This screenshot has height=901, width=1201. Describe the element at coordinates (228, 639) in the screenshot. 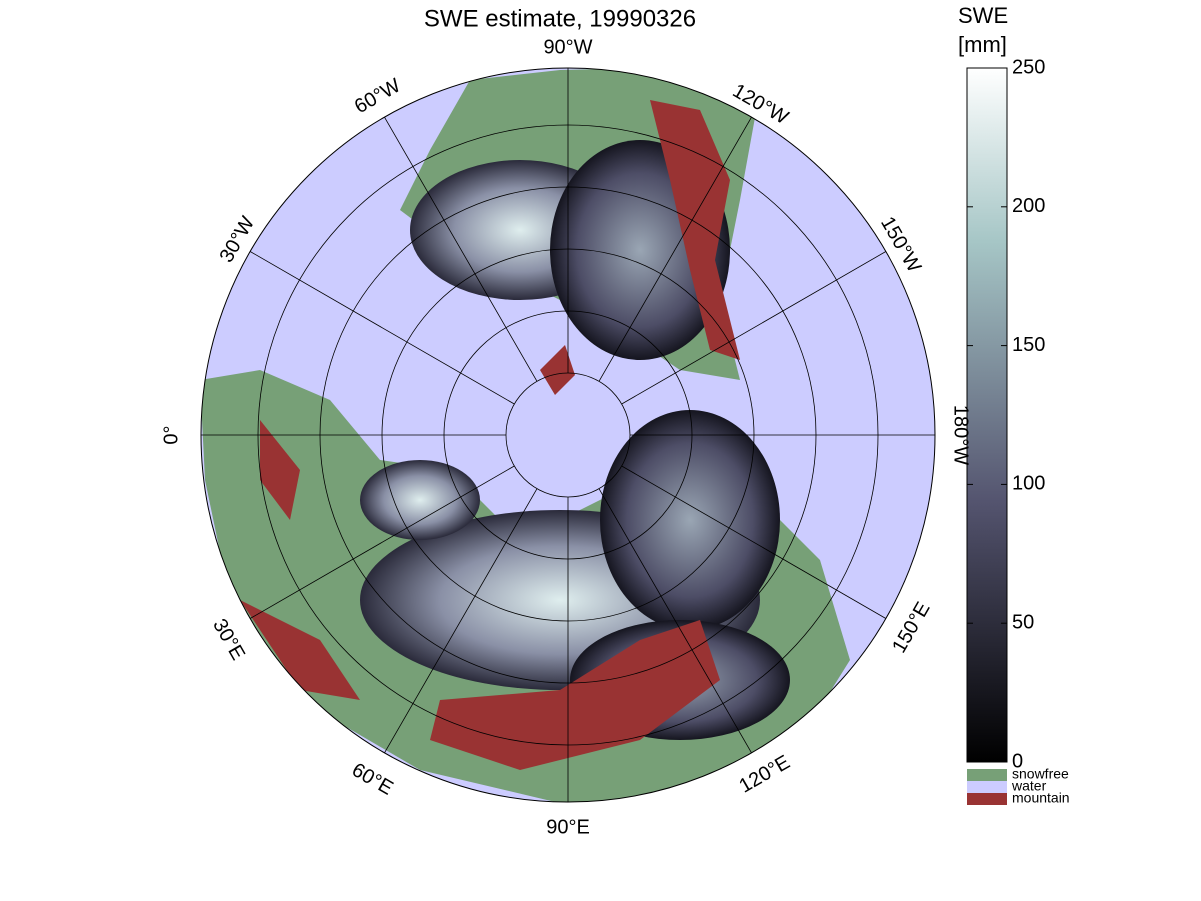

I see `longitude-label: 30°E` at that location.